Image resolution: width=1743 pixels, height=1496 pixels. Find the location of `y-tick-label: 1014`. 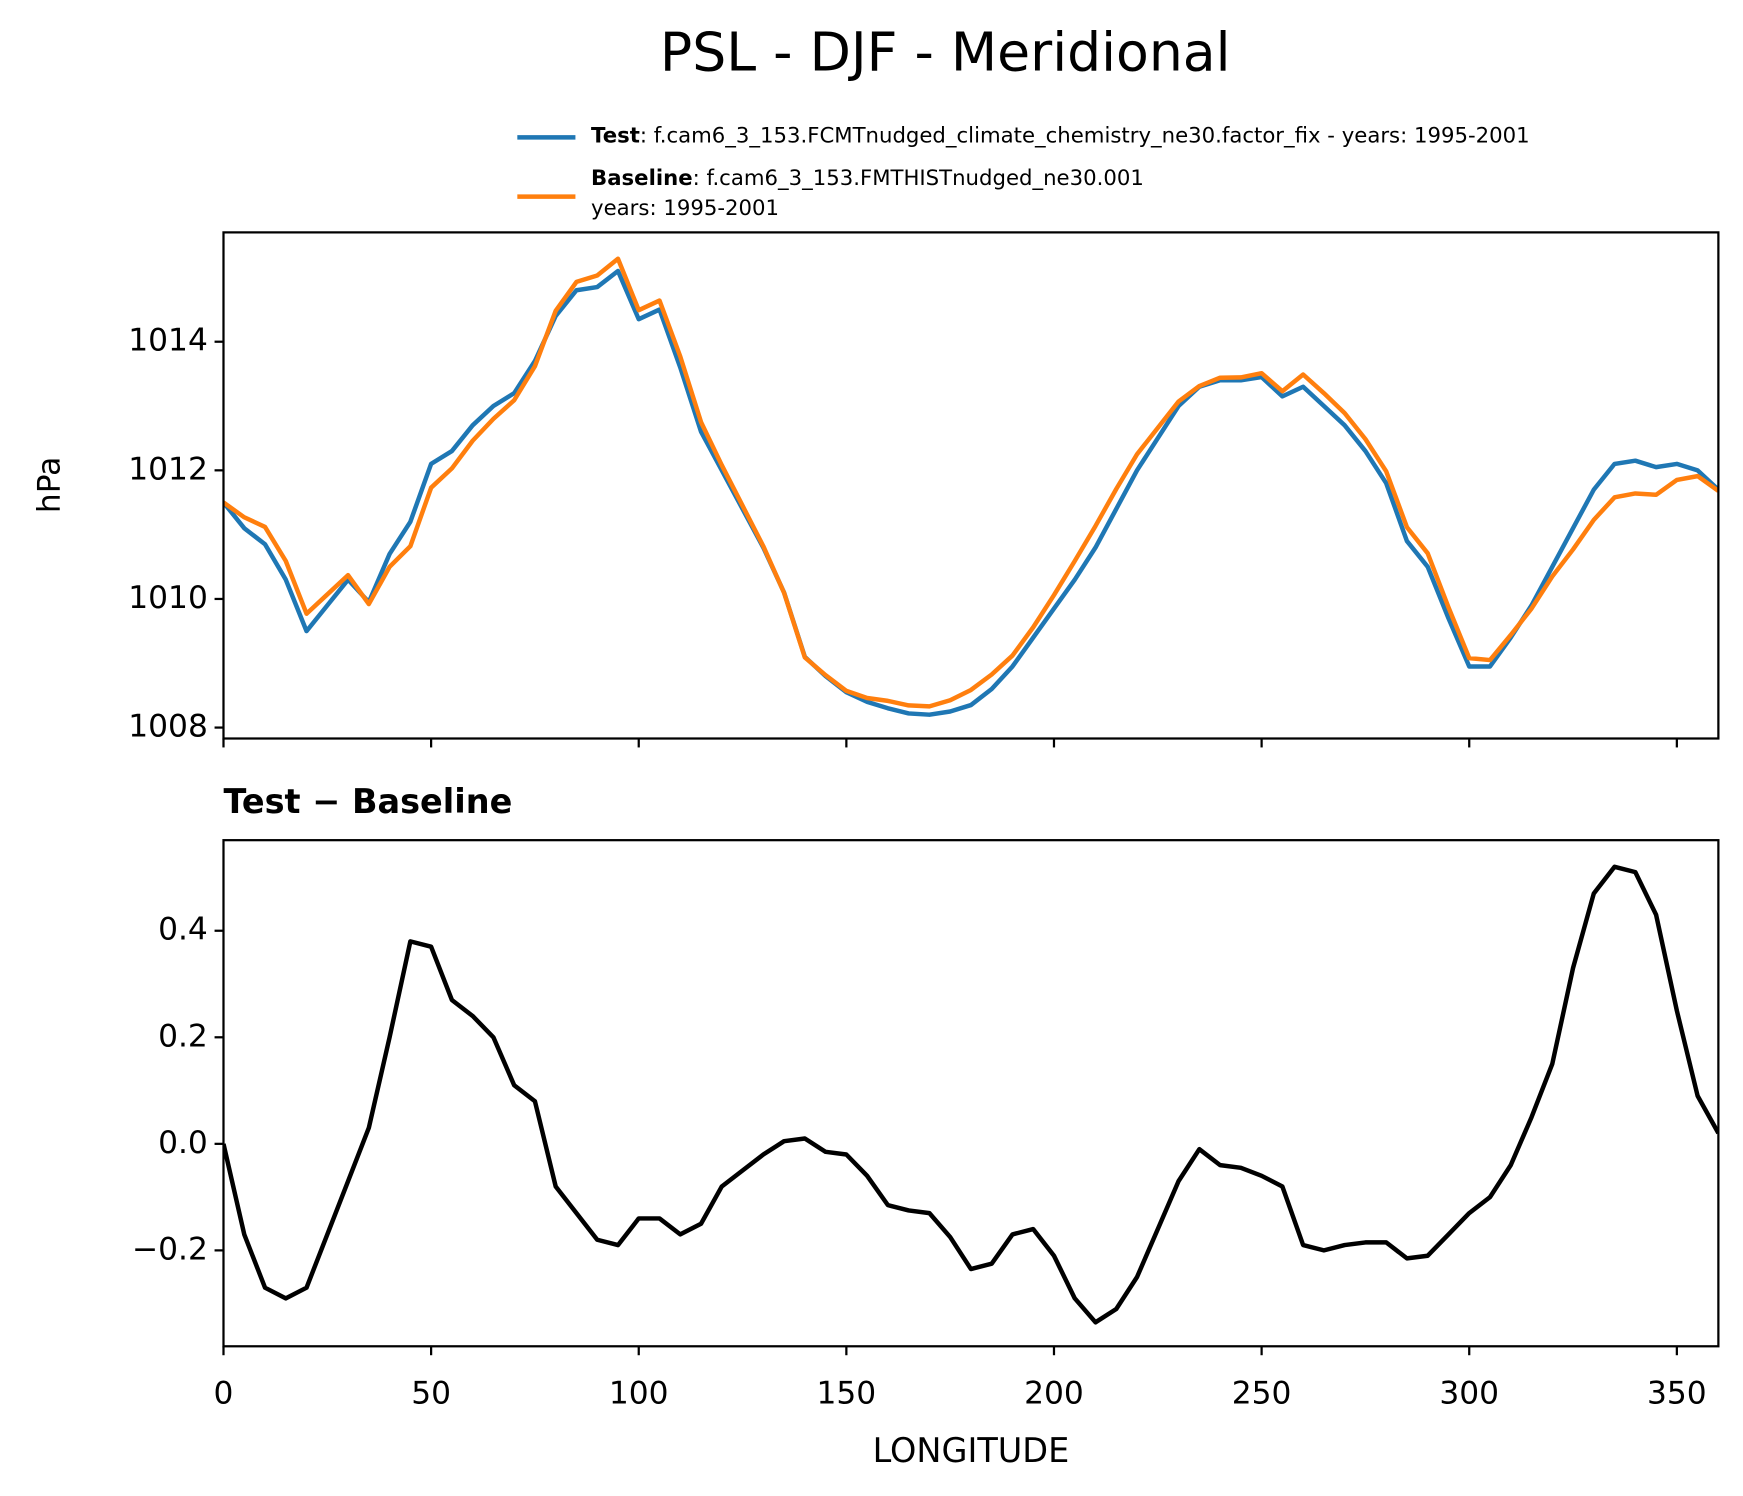

y-tick-label: 1014 is located at coordinates (168, 341).